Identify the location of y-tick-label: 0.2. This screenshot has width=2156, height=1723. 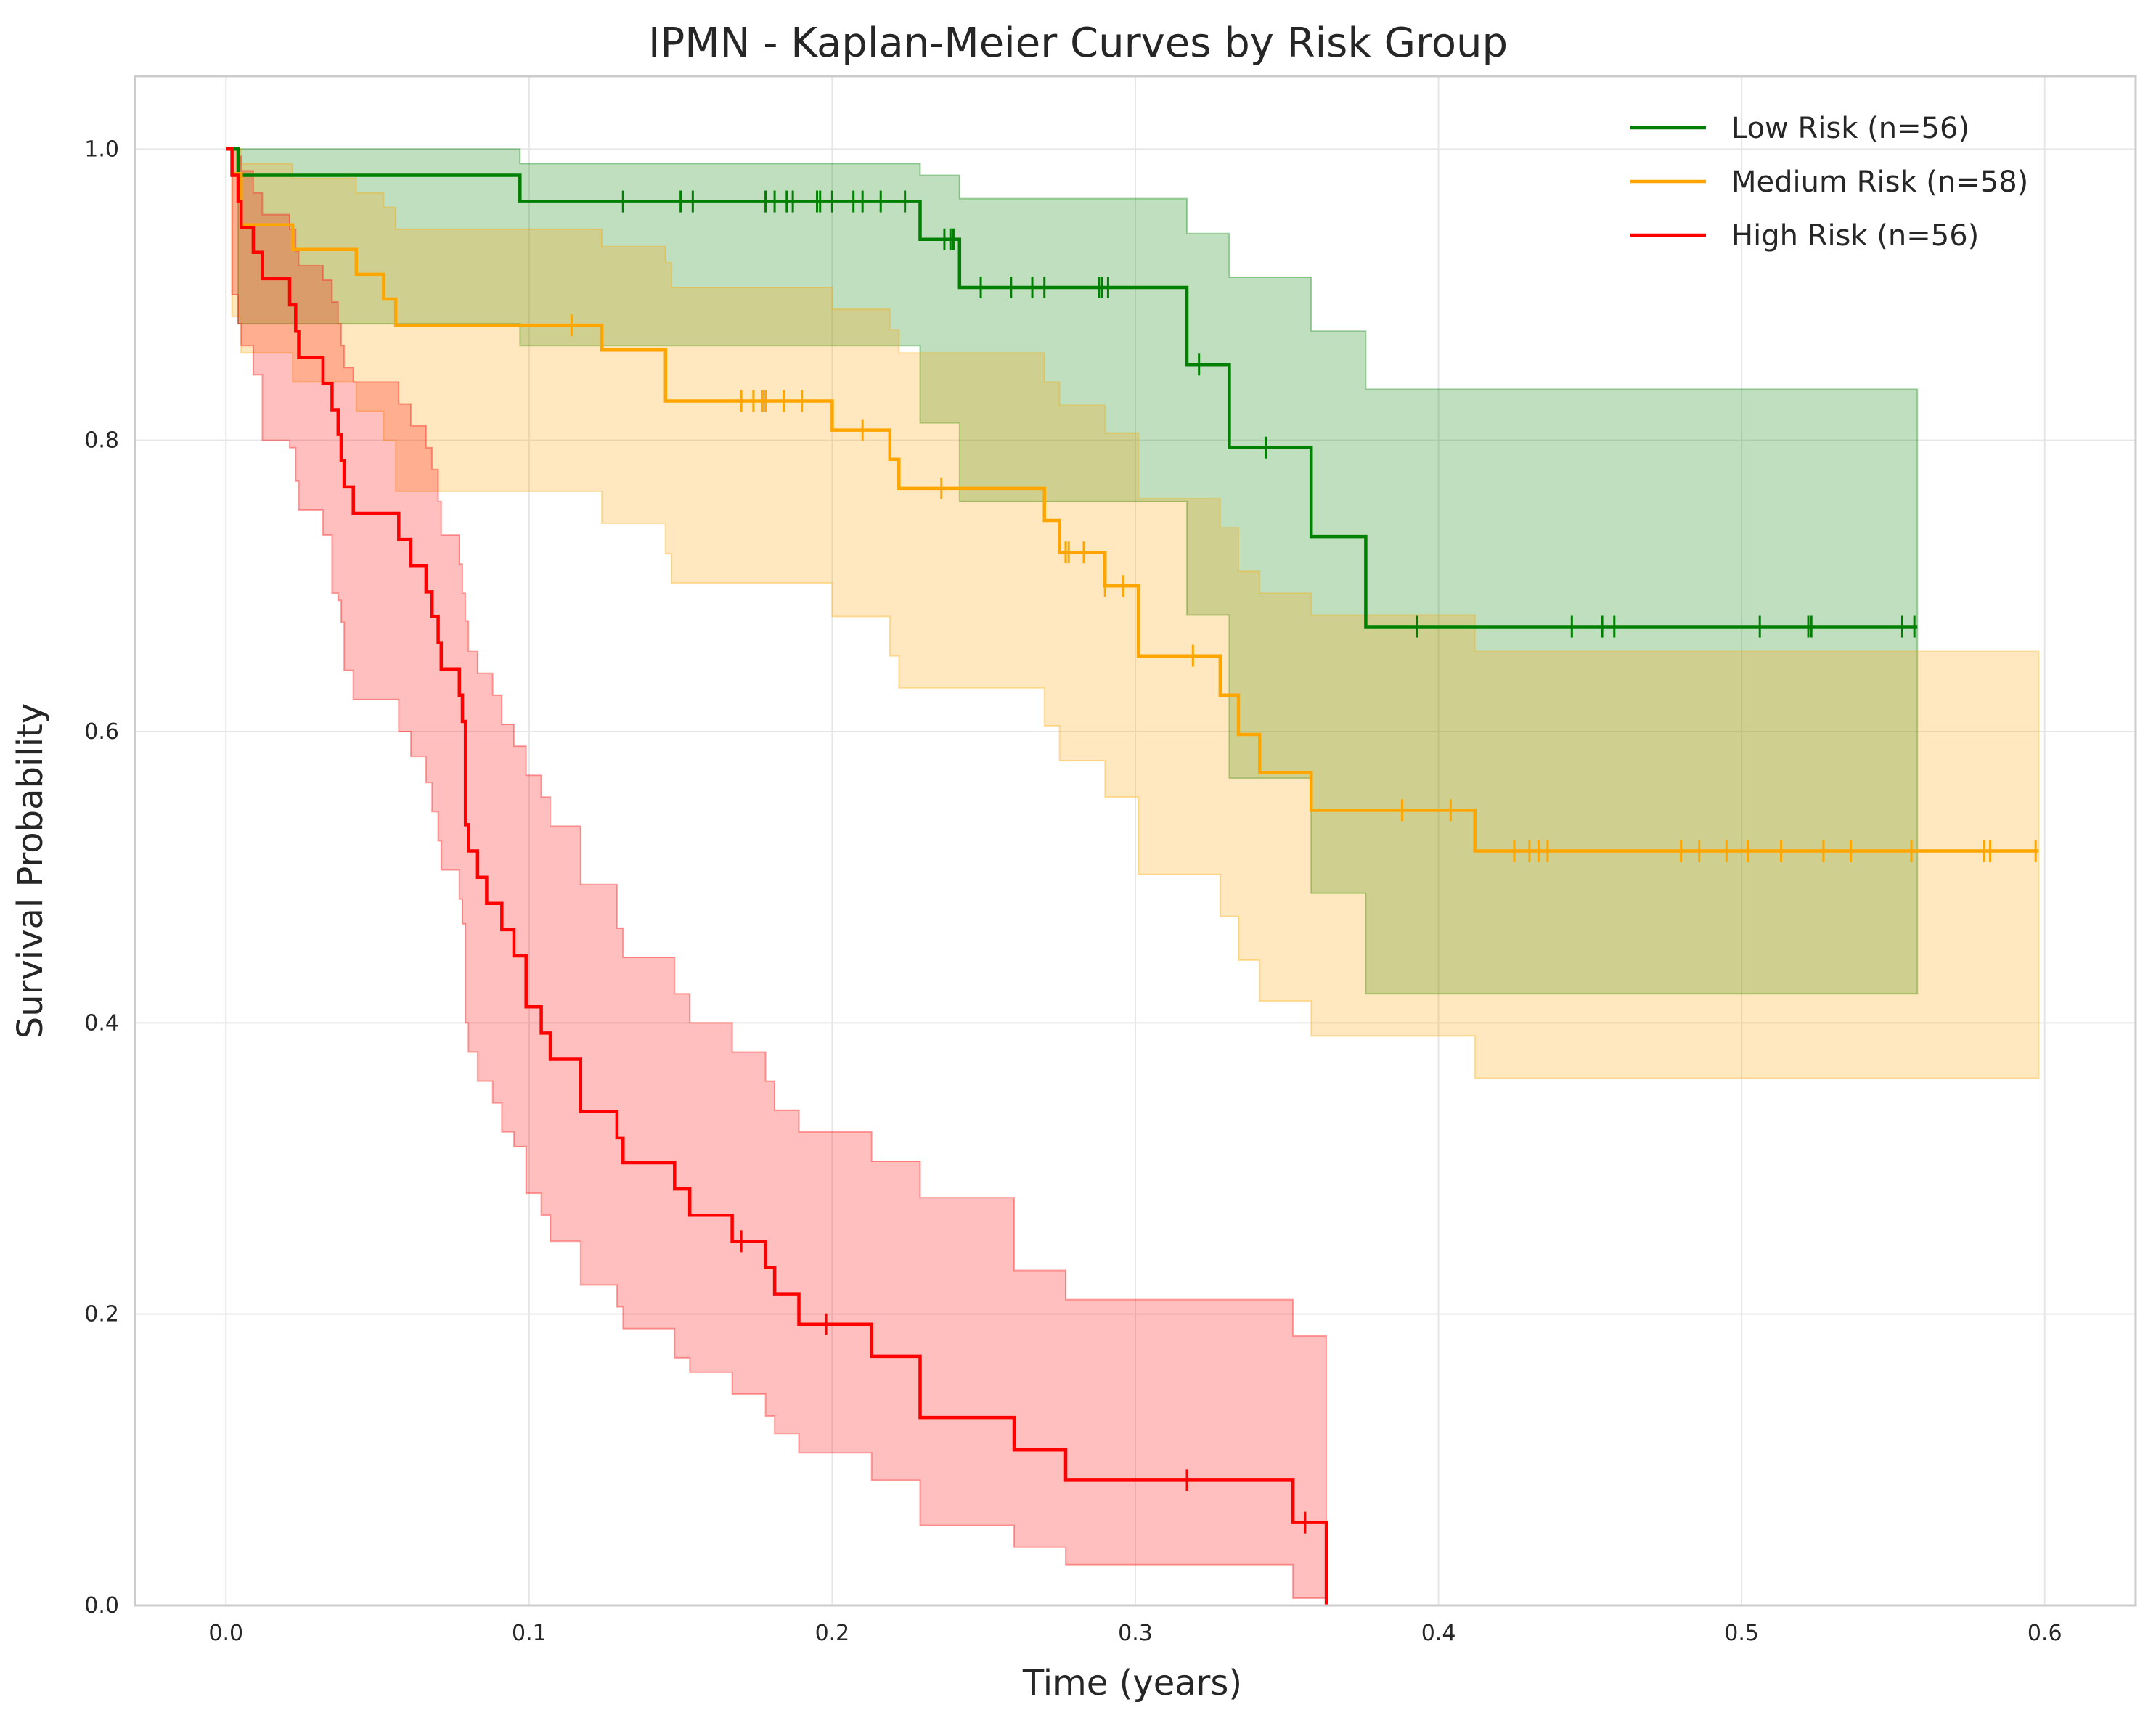
(102, 1314).